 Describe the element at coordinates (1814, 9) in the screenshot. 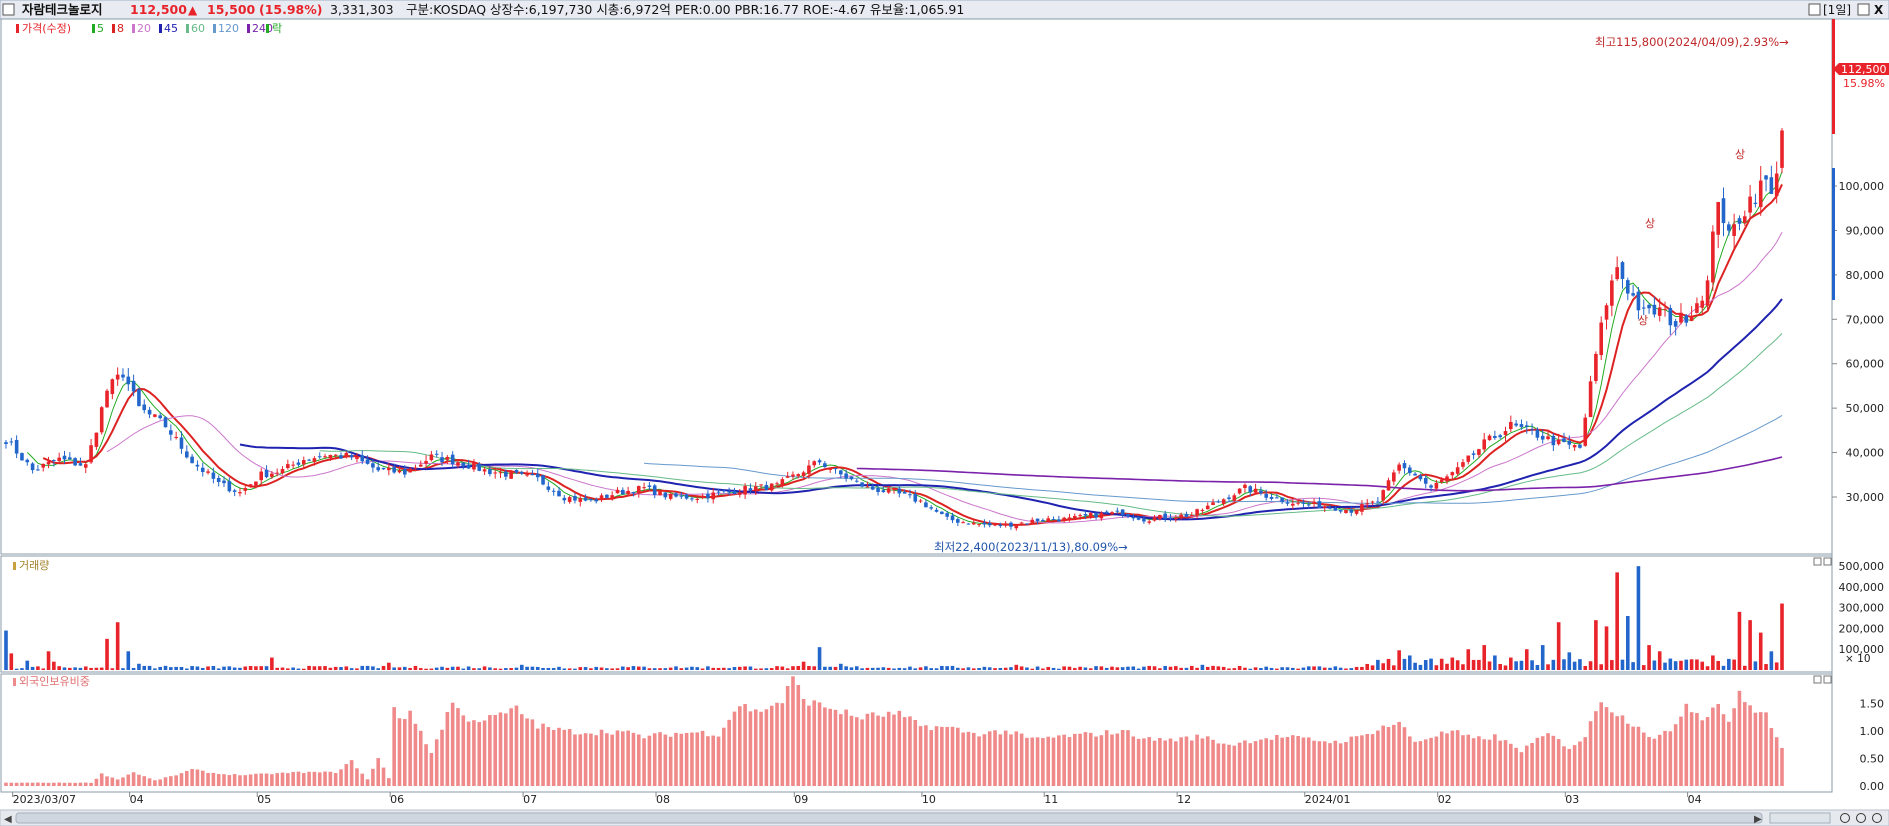

I see `restore-icon` at that location.